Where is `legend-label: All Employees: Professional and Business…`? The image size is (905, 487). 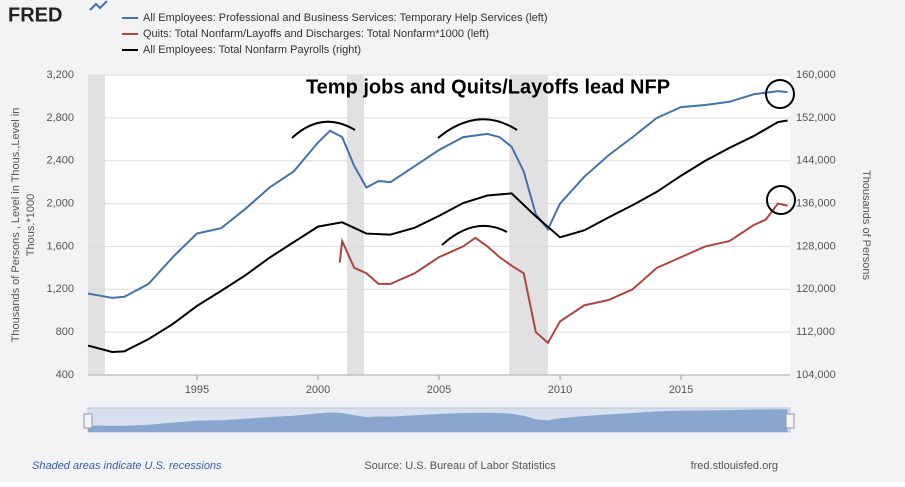
legend-label: All Employees: Professional and Business… is located at coordinates (345, 18).